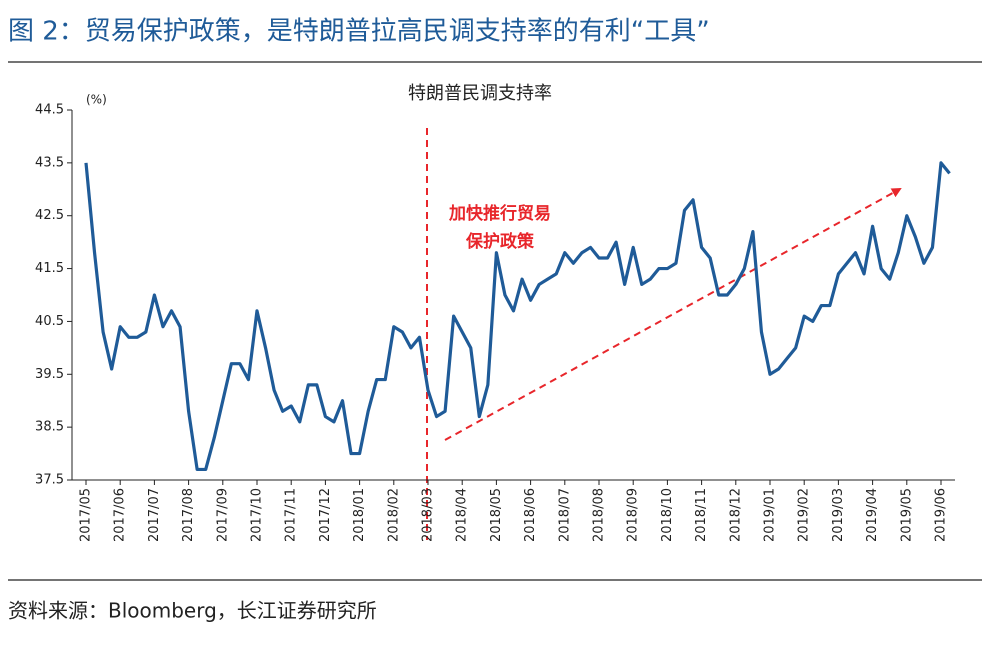 The height and width of the screenshot is (648, 1000). What do you see at coordinates (530, 515) in the screenshot?
I see `x-tick-label: 2018/06` at bounding box center [530, 515].